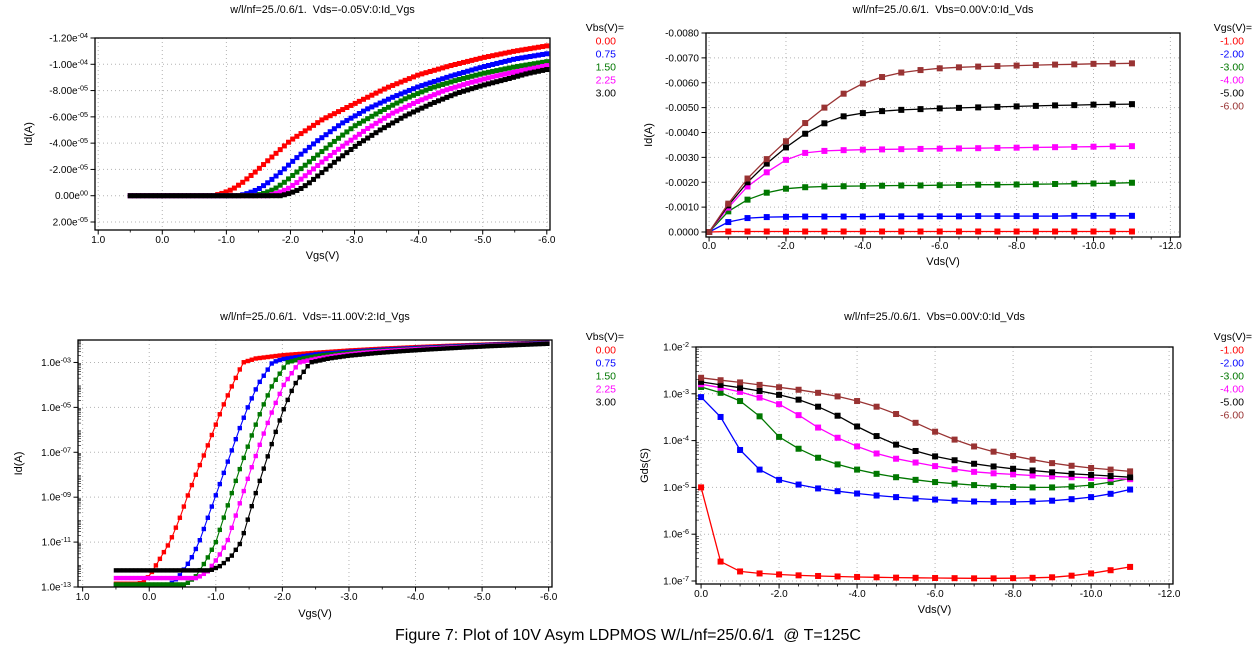 The width and height of the screenshot is (1256, 660). Describe the element at coordinates (682, 34) in the screenshot. I see `svg-text: -0.0080` at that location.